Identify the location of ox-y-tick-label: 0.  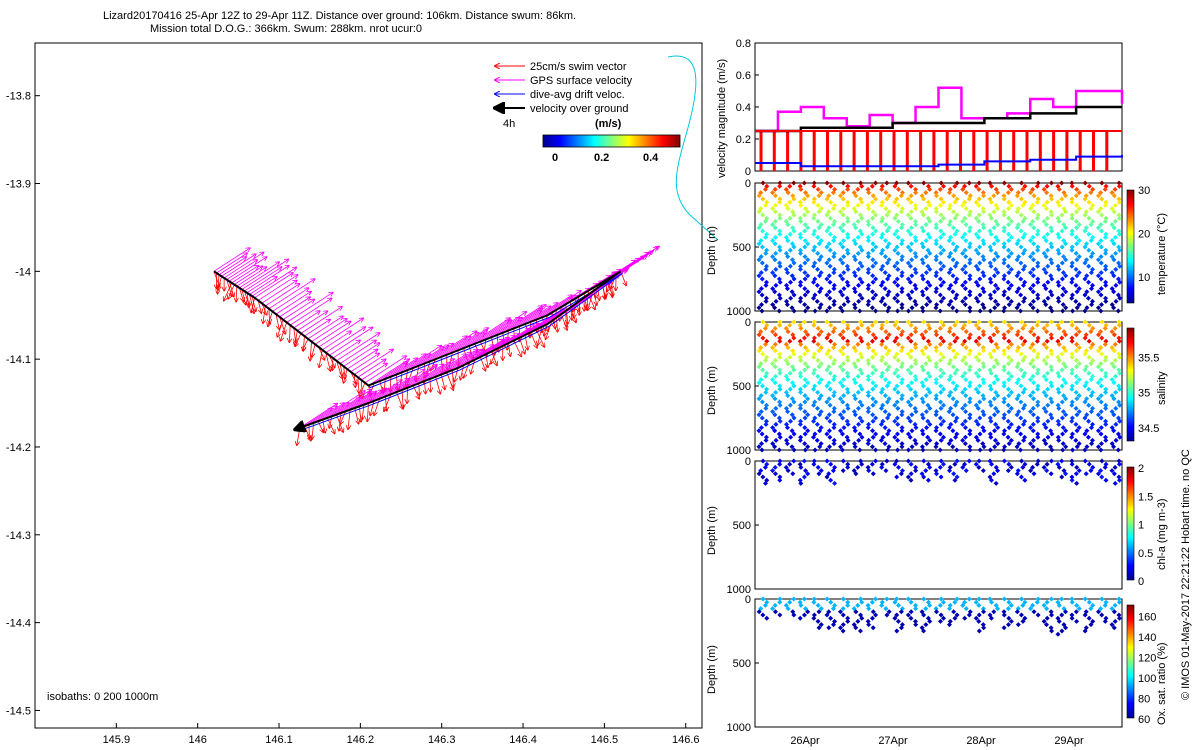
(748, 600).